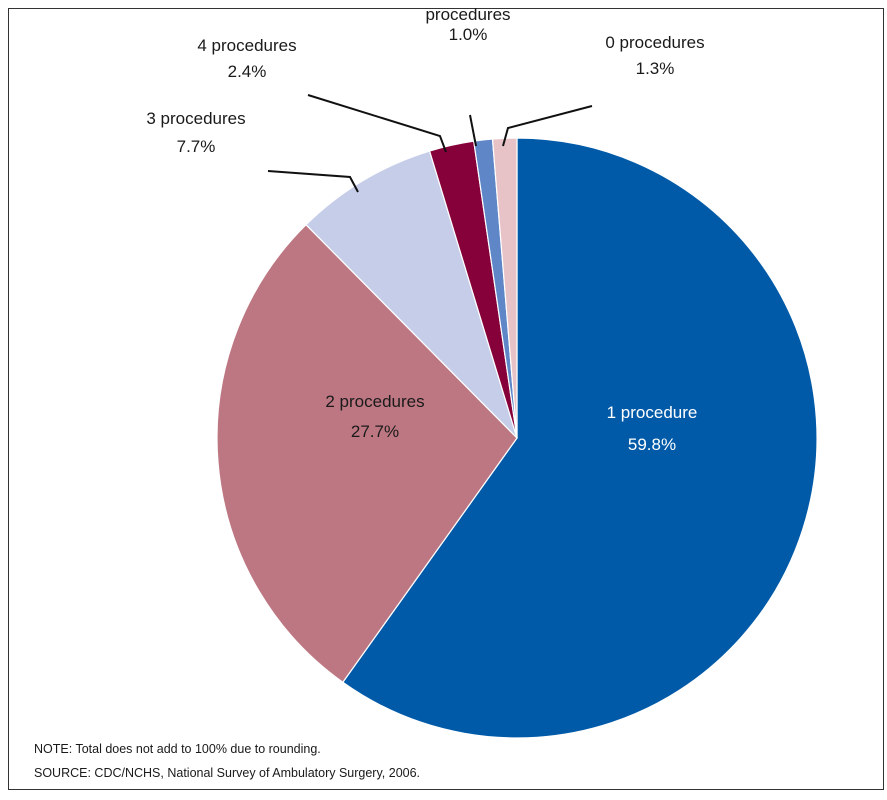 This screenshot has width=887, height=800. Describe the element at coordinates (654, 55) in the screenshot. I see `slice-label: 0 procedures 1.3%` at that location.